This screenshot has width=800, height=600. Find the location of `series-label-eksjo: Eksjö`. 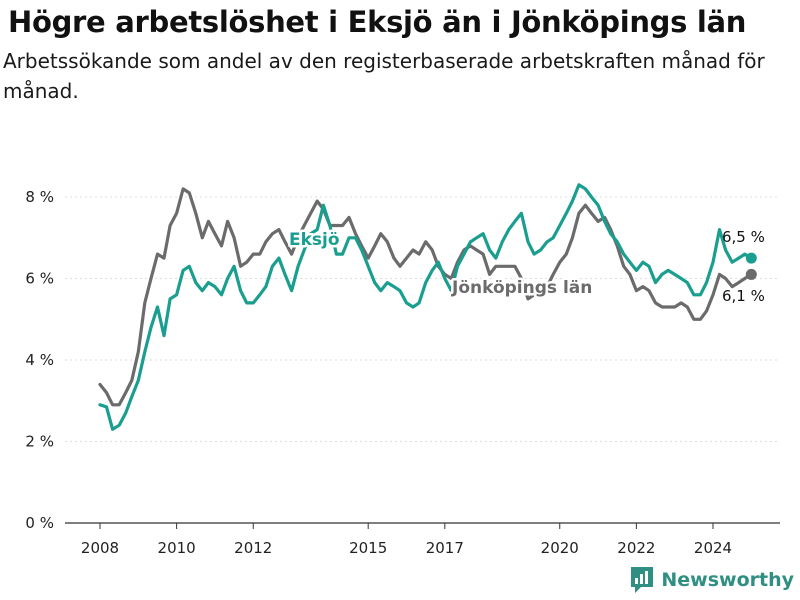

series-label-eksjo: Eksjö is located at coordinates (314, 240).